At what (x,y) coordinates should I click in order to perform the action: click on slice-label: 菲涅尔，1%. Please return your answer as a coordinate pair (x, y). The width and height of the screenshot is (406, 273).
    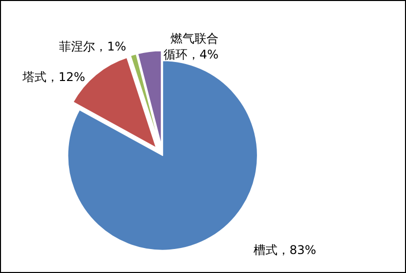
    Looking at the image, I should click on (92, 46).